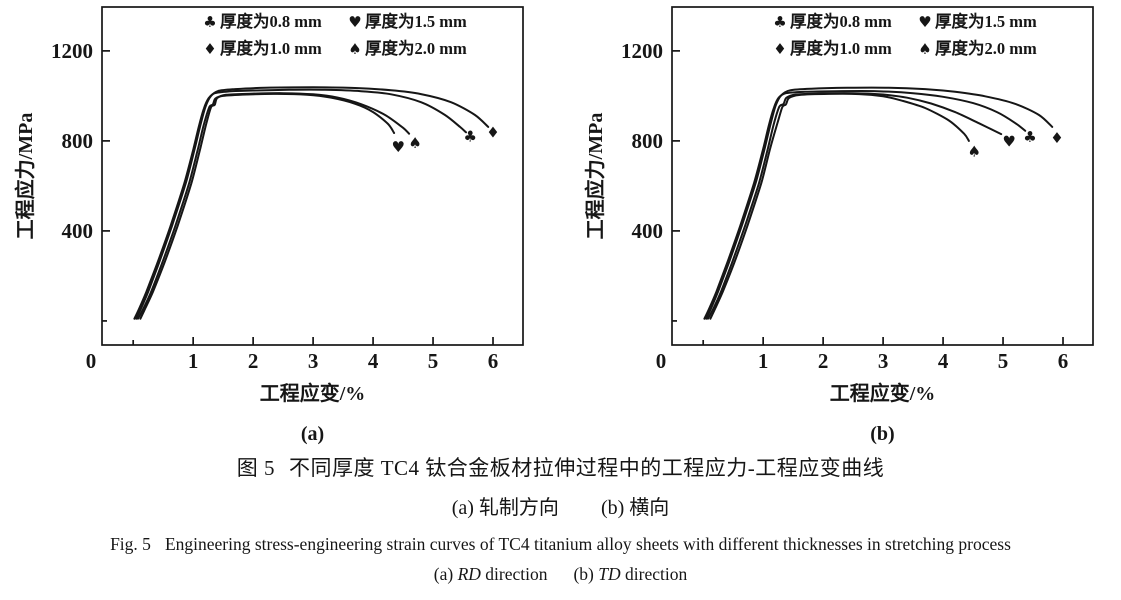 Image resolution: width=1121 pixels, height=600 pixels. I want to click on caption-cn-line1: 图 5 不同厚度 TC4 钛合金板材拉伸过程中的工程应力-工程应变曲线, so click(560, 467).